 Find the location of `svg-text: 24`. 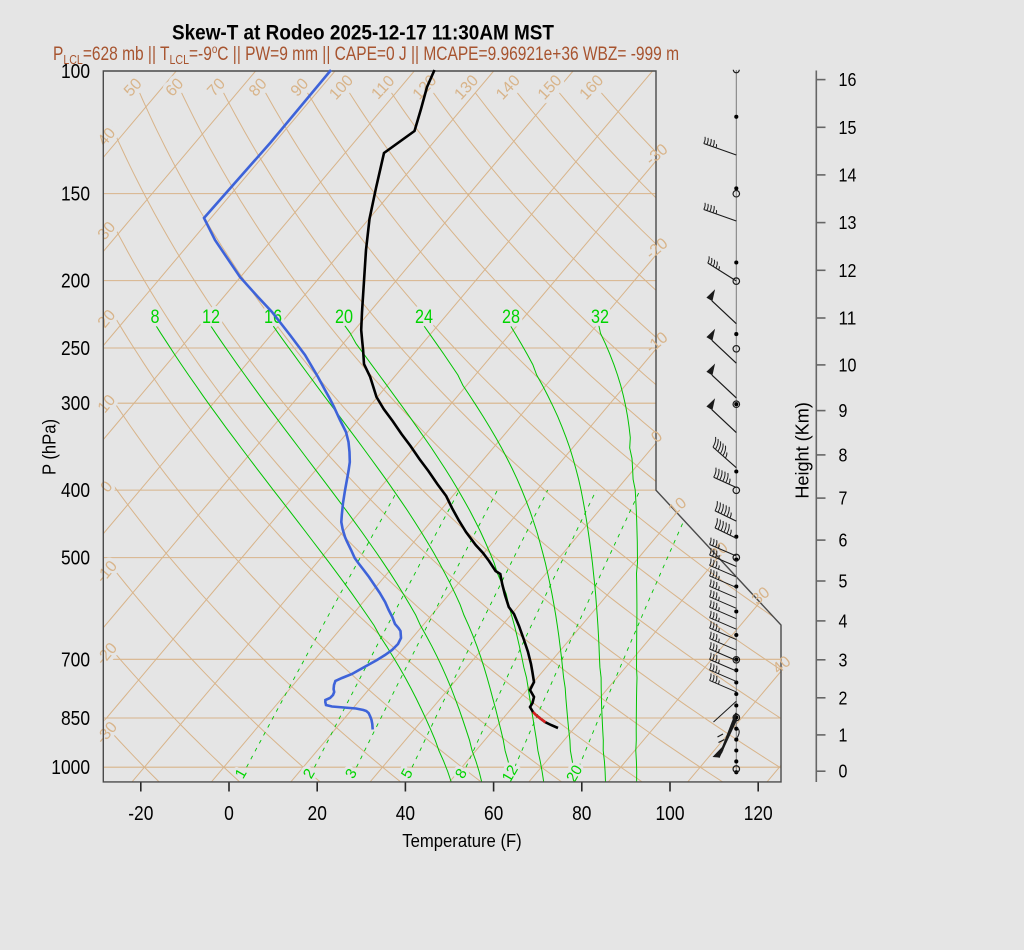

svg-text: 24 is located at coordinates (424, 317).